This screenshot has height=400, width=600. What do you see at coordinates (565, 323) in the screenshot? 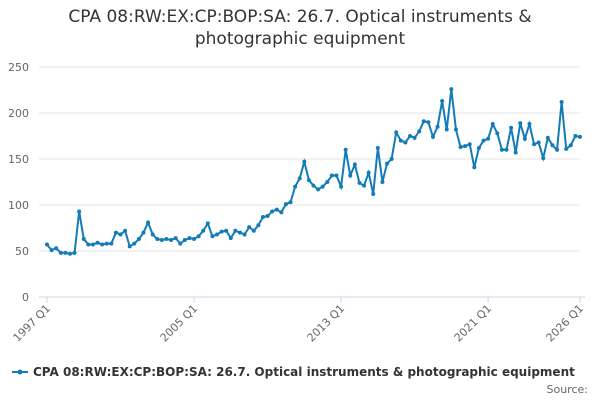
I see `x-tick-label: 2026 Q1` at bounding box center [565, 323].